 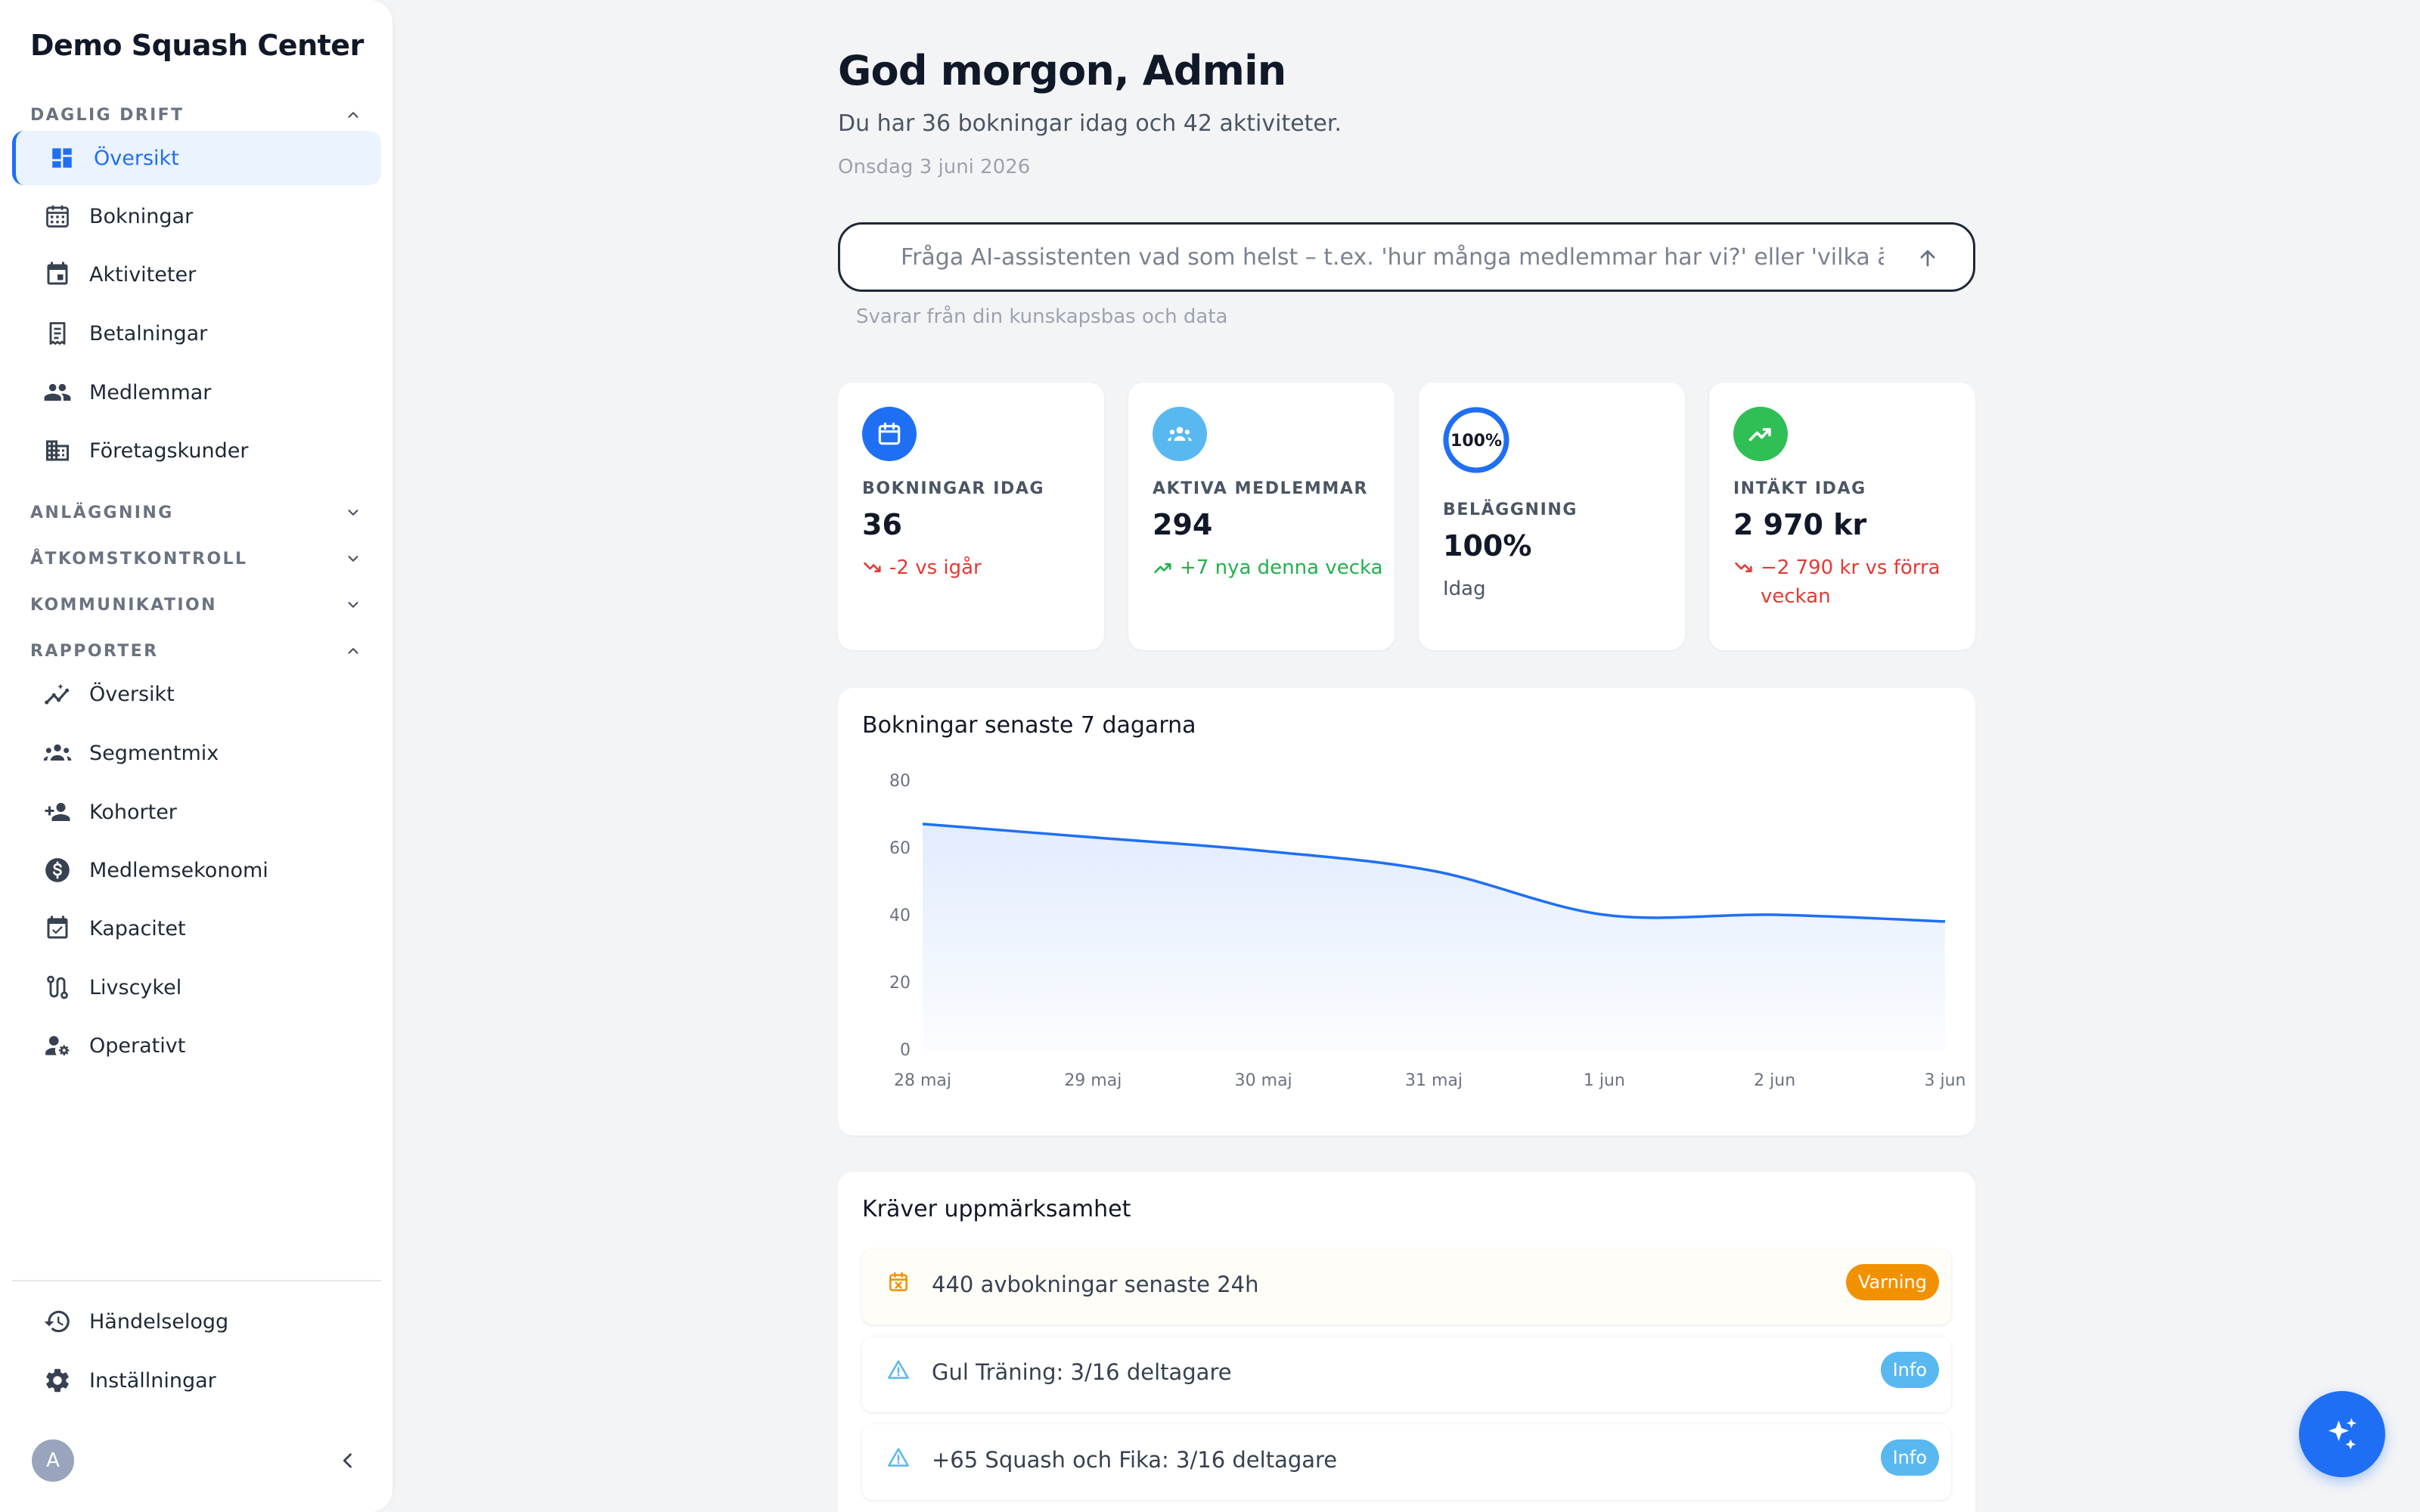 What do you see at coordinates (1851, 582) in the screenshot?
I see `stat-trend-text: −2 790 kr vs förra veckan` at bounding box center [1851, 582].